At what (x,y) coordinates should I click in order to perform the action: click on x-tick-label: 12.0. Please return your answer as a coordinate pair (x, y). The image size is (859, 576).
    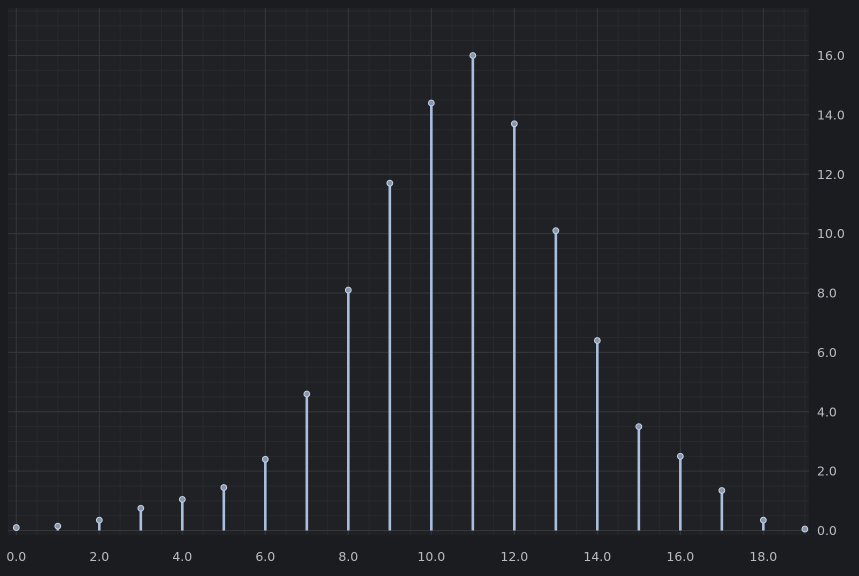
    Looking at the image, I should click on (514, 556).